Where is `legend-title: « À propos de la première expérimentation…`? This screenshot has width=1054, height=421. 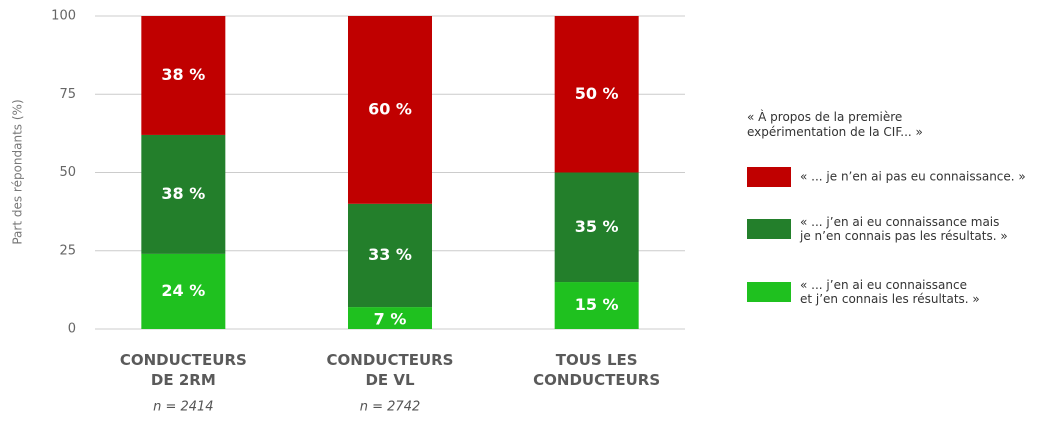
legend-title: « À propos de la première expérimentation… is located at coordinates (835, 124).